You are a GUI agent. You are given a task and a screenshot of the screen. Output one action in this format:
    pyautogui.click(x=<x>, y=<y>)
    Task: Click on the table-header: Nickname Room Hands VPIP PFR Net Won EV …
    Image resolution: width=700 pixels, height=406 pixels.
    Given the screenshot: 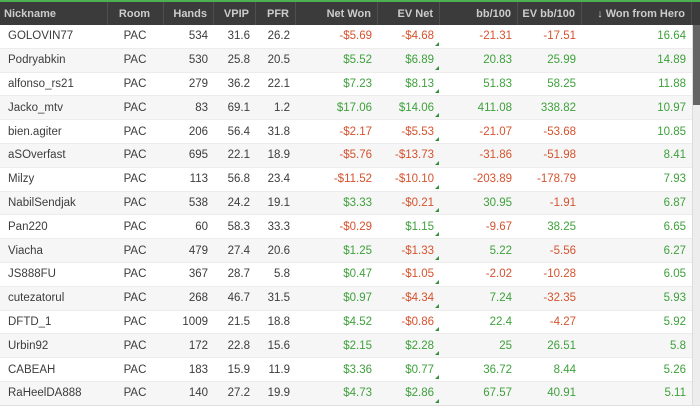 What is the action you would take?
    pyautogui.click(x=350, y=12)
    